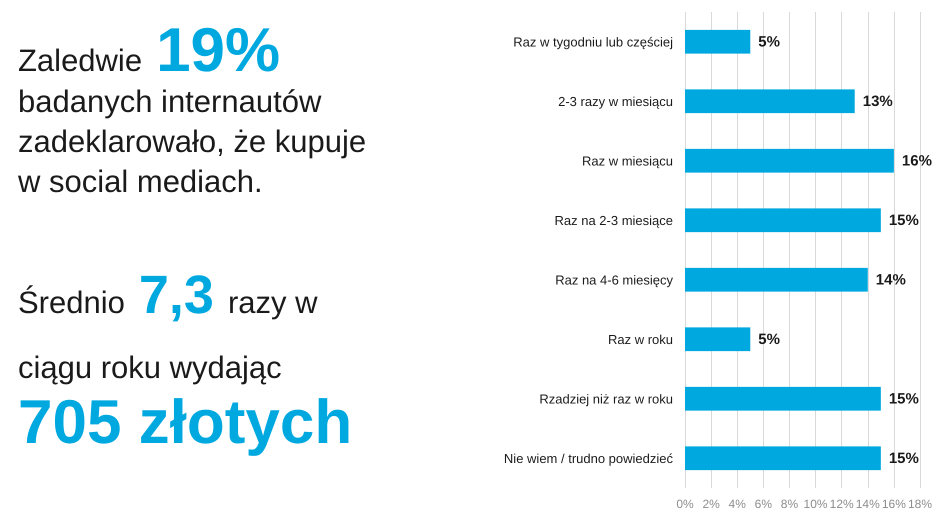 Image resolution: width=945 pixels, height=522 pixels. Describe the element at coordinates (273, 302) in the screenshot. I see `text: razy w` at that location.